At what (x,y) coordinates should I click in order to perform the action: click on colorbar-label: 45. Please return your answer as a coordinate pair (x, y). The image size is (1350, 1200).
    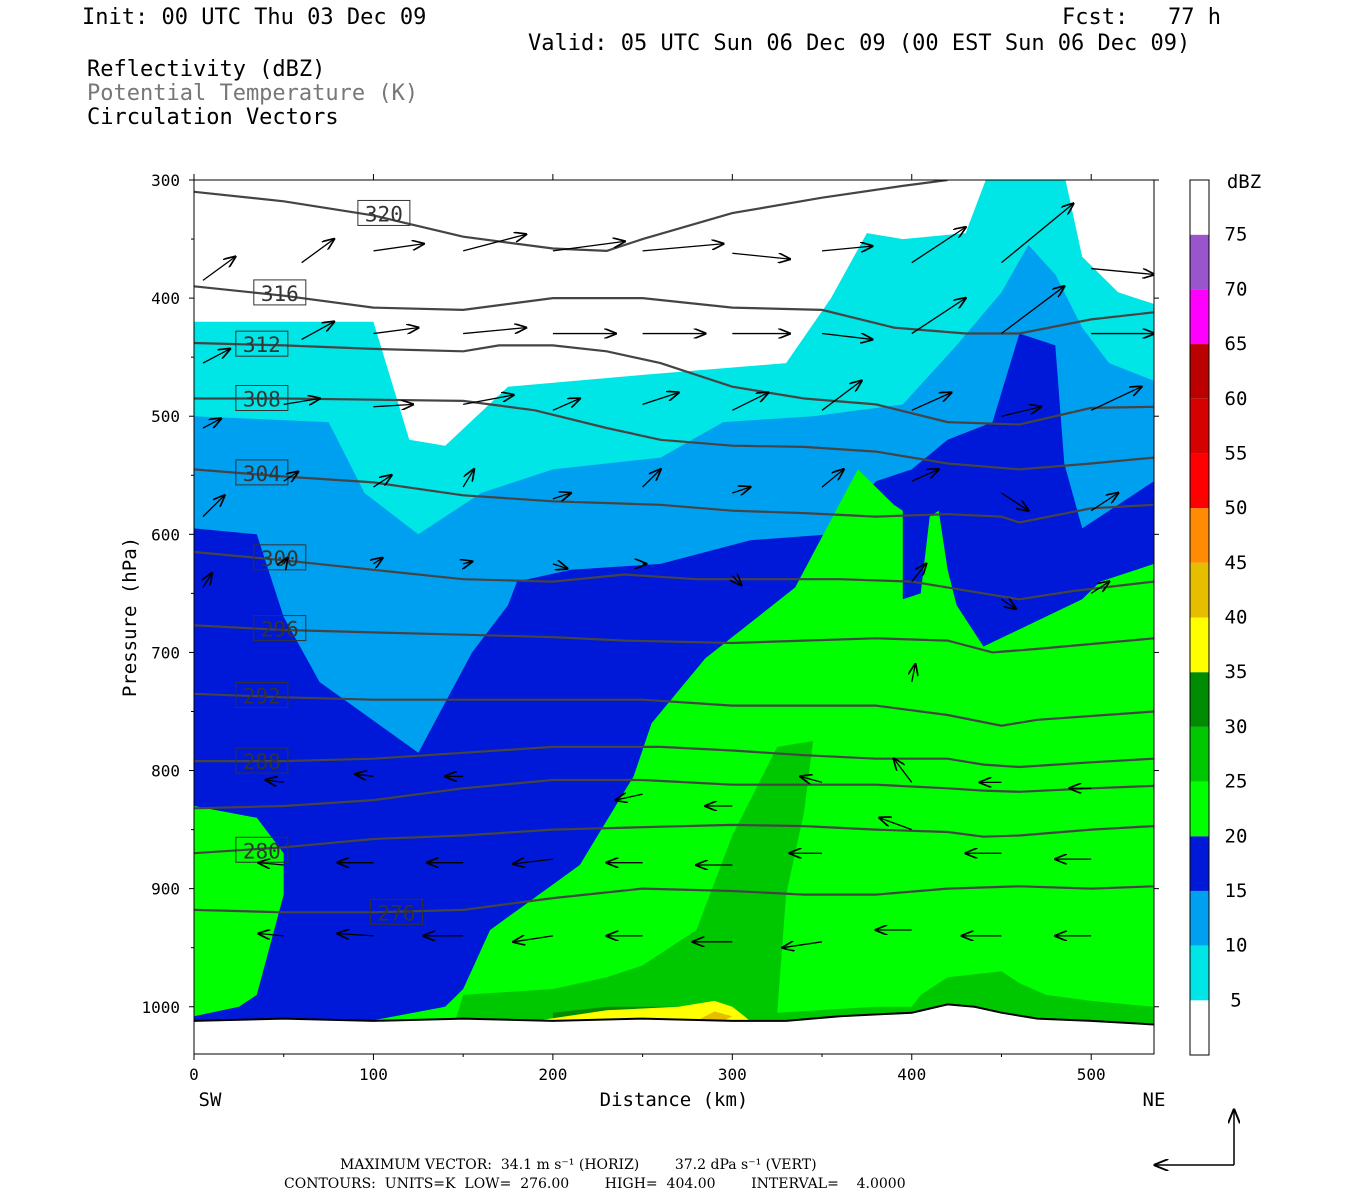
    Looking at the image, I should click on (1236, 563).